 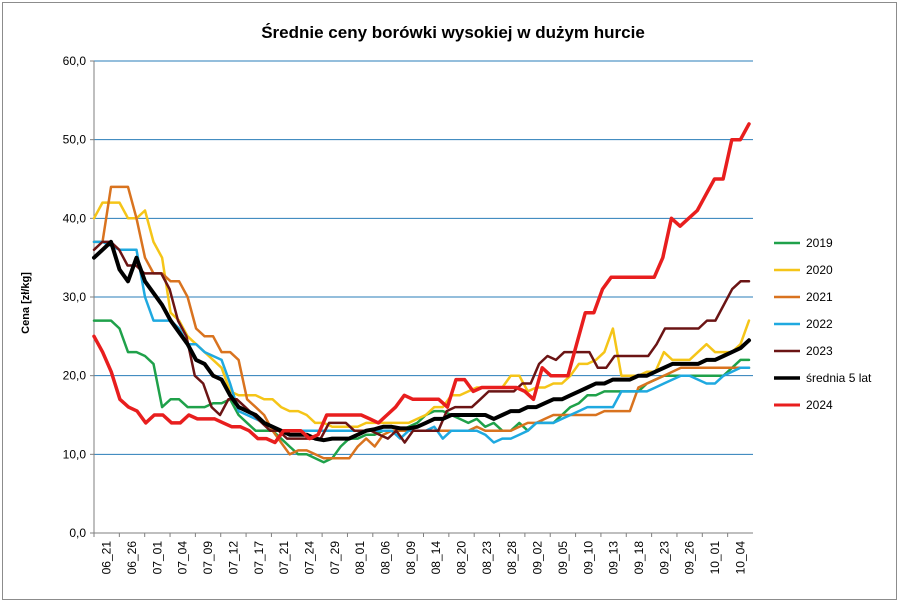 What do you see at coordinates (715, 558) in the screenshot?
I see `x-tick-label: 10_01` at bounding box center [715, 558].